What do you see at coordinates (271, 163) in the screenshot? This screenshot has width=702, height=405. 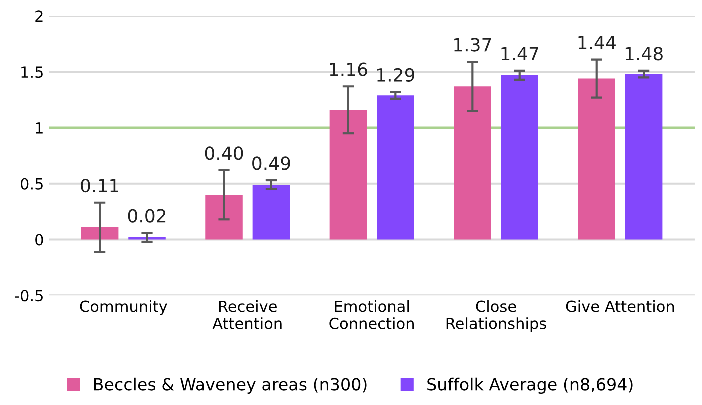 I see `data-label: 0.49` at bounding box center [271, 163].